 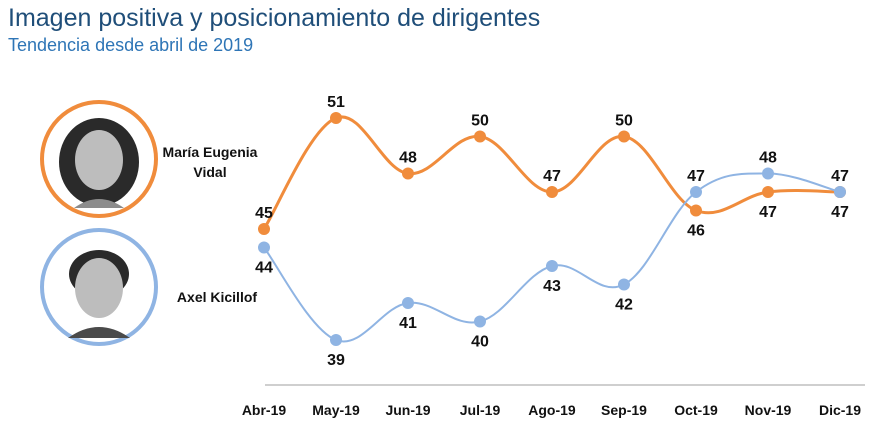 What do you see at coordinates (552, 176) in the screenshot?
I see `data-label-0-4: 47` at bounding box center [552, 176].